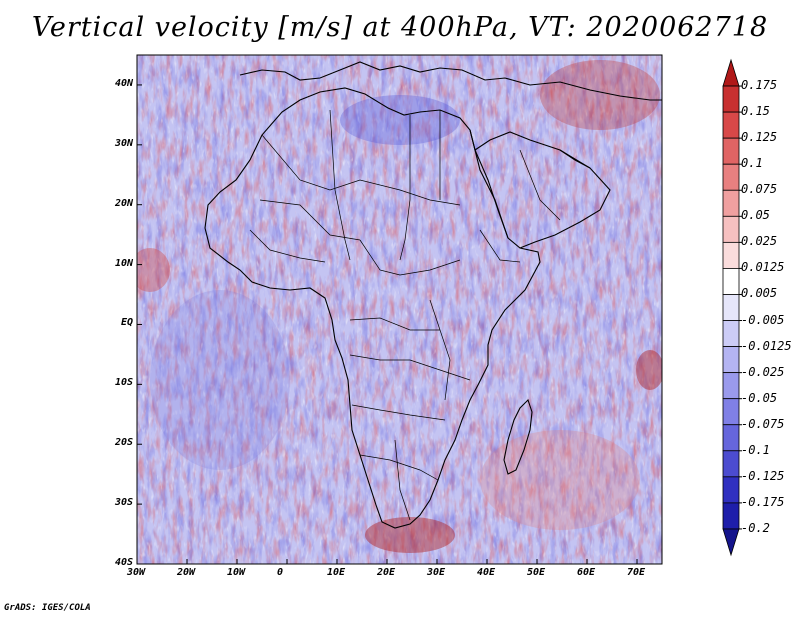 The height and width of the screenshot is (618, 800). I want to click on lat-label: 20S, so click(123, 443).